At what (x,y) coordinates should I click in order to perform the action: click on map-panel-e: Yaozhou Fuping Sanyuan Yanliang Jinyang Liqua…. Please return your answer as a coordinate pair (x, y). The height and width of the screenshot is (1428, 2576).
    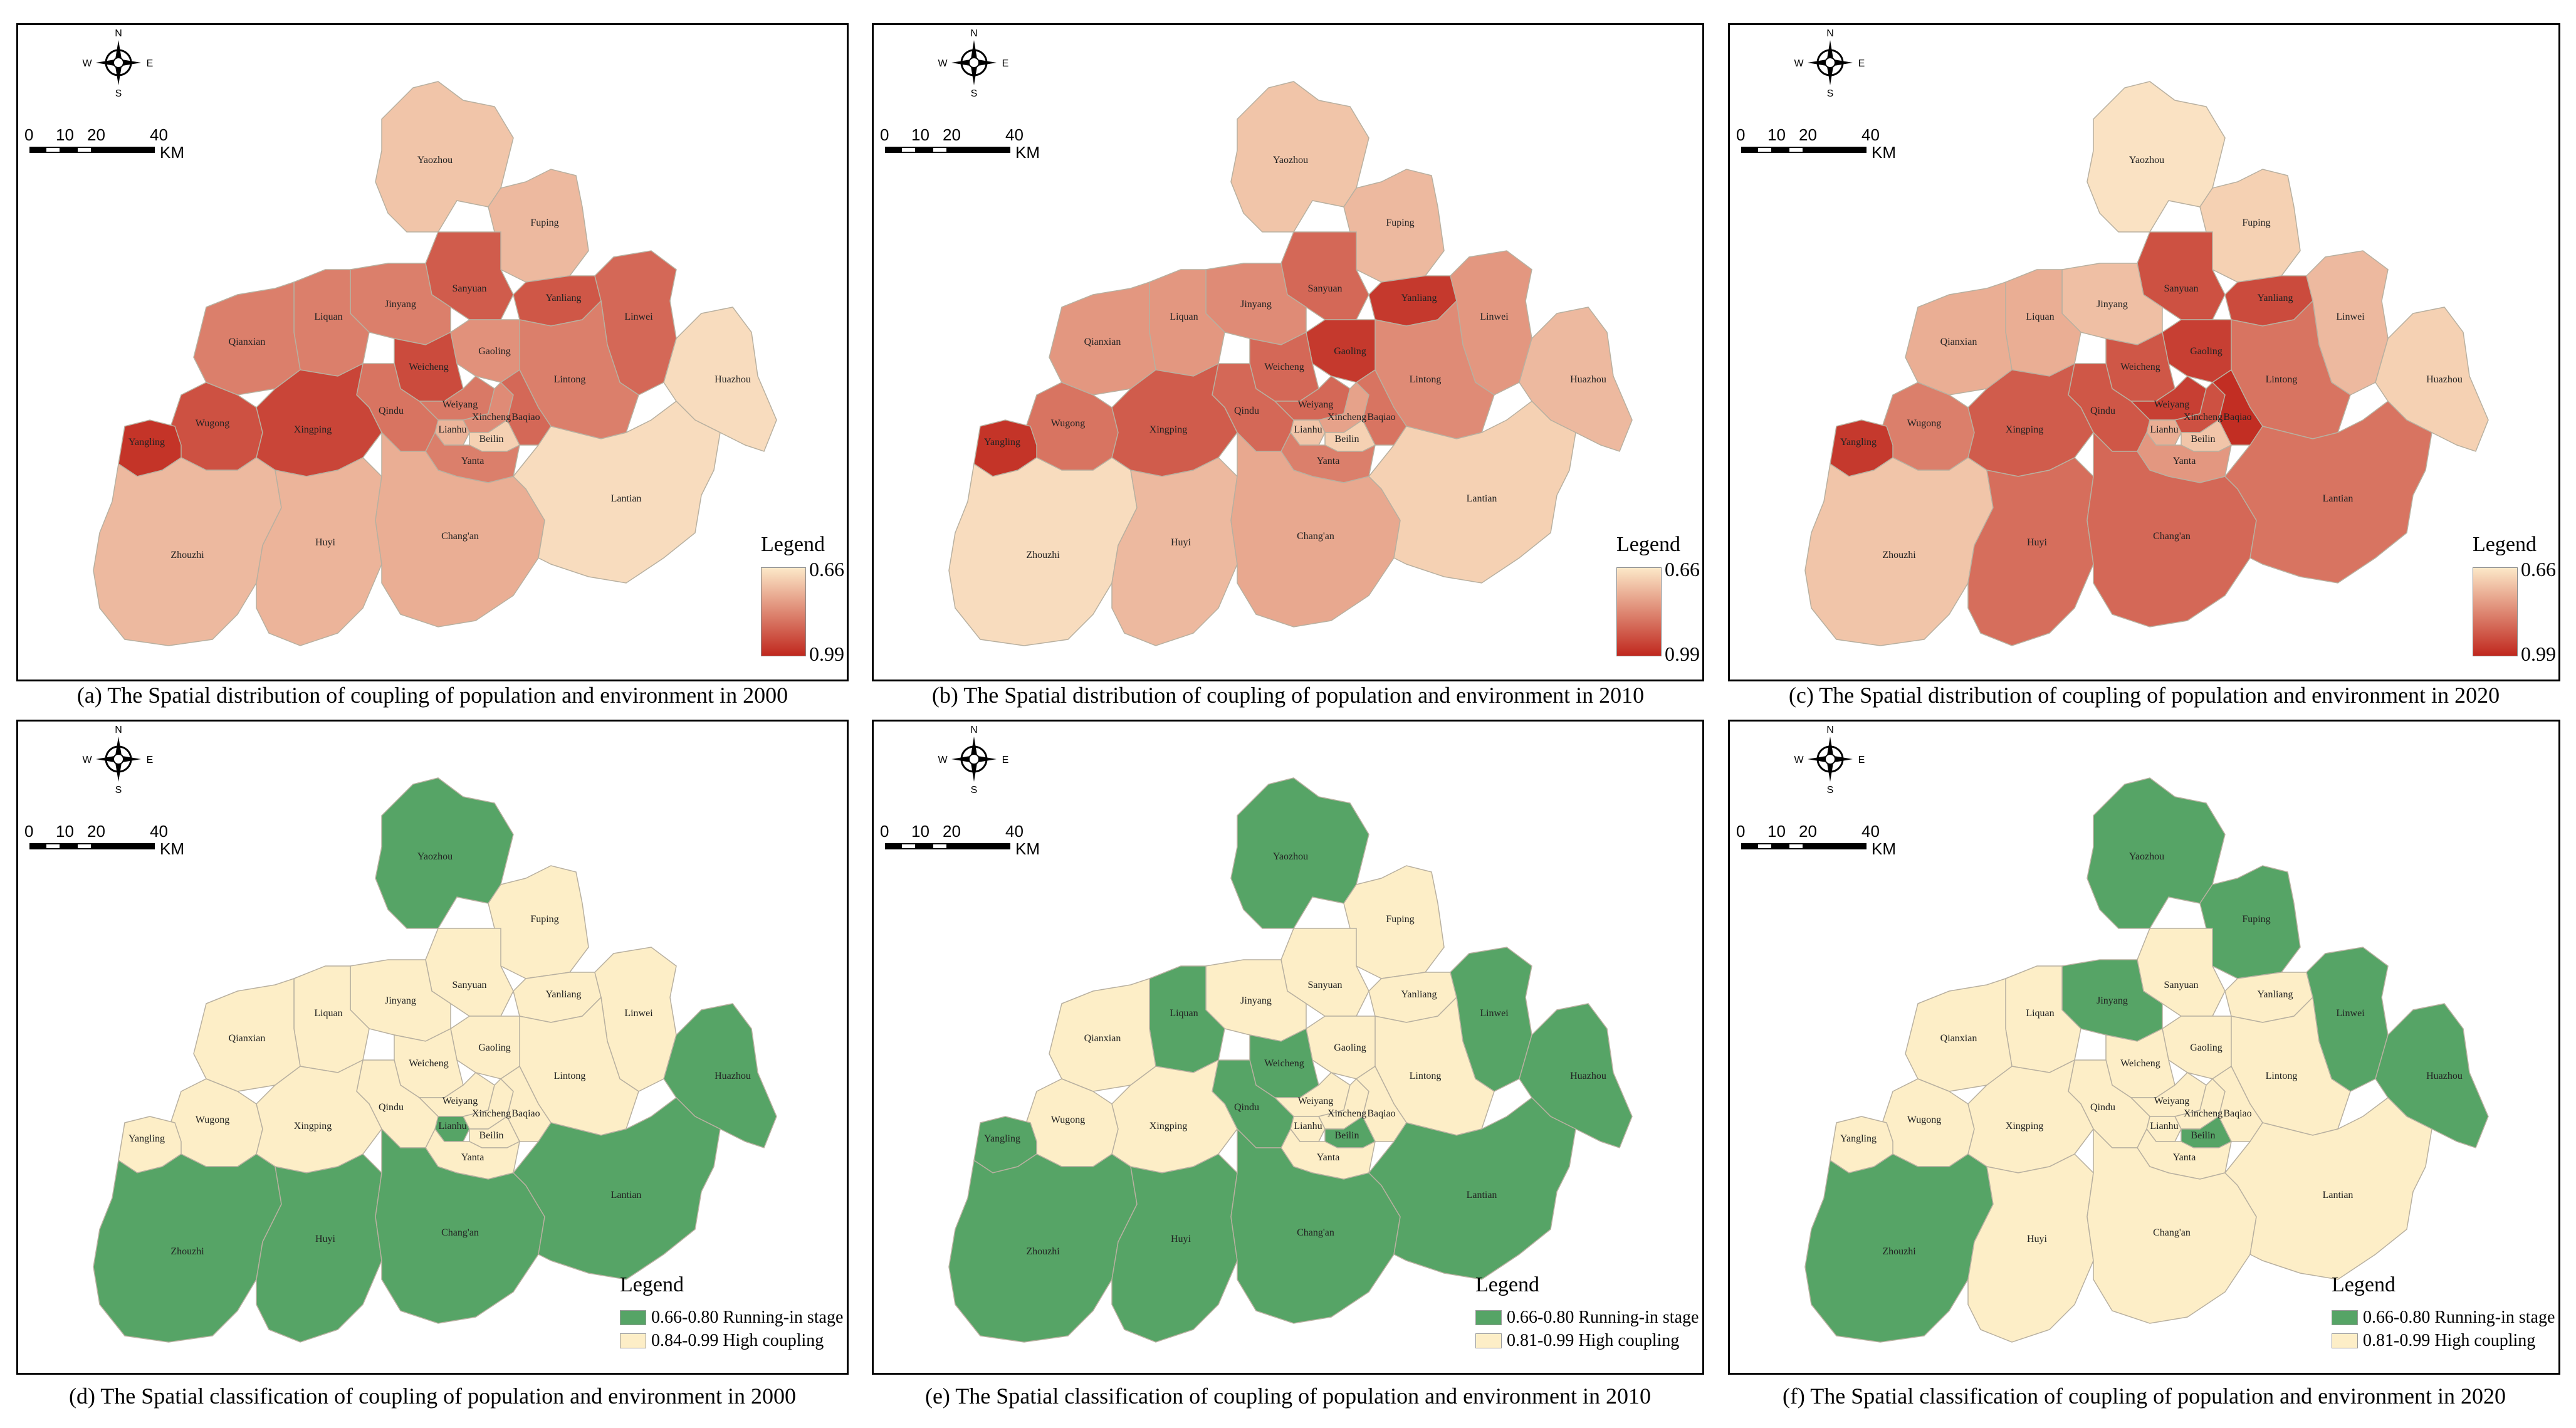
    Looking at the image, I should click on (1288, 1047).